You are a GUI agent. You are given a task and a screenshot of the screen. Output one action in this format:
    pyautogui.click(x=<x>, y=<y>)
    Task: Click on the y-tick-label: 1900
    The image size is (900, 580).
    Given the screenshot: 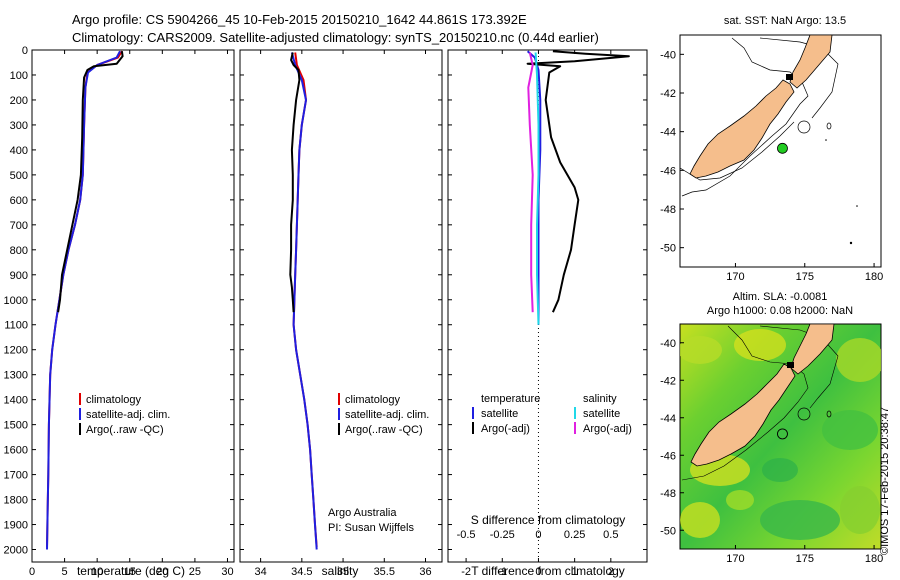 What is the action you would take?
    pyautogui.click(x=16, y=526)
    